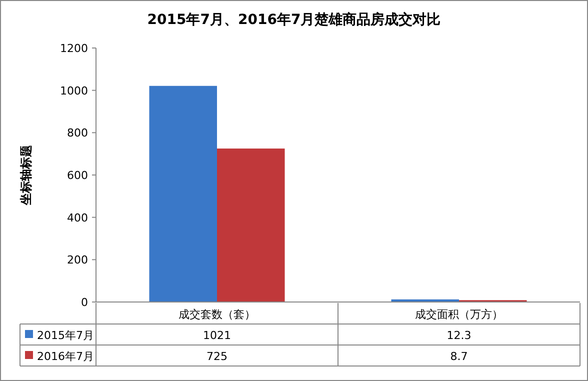  What do you see at coordinates (74, 48) in the screenshot?
I see `y-tick-label: 1200` at bounding box center [74, 48].